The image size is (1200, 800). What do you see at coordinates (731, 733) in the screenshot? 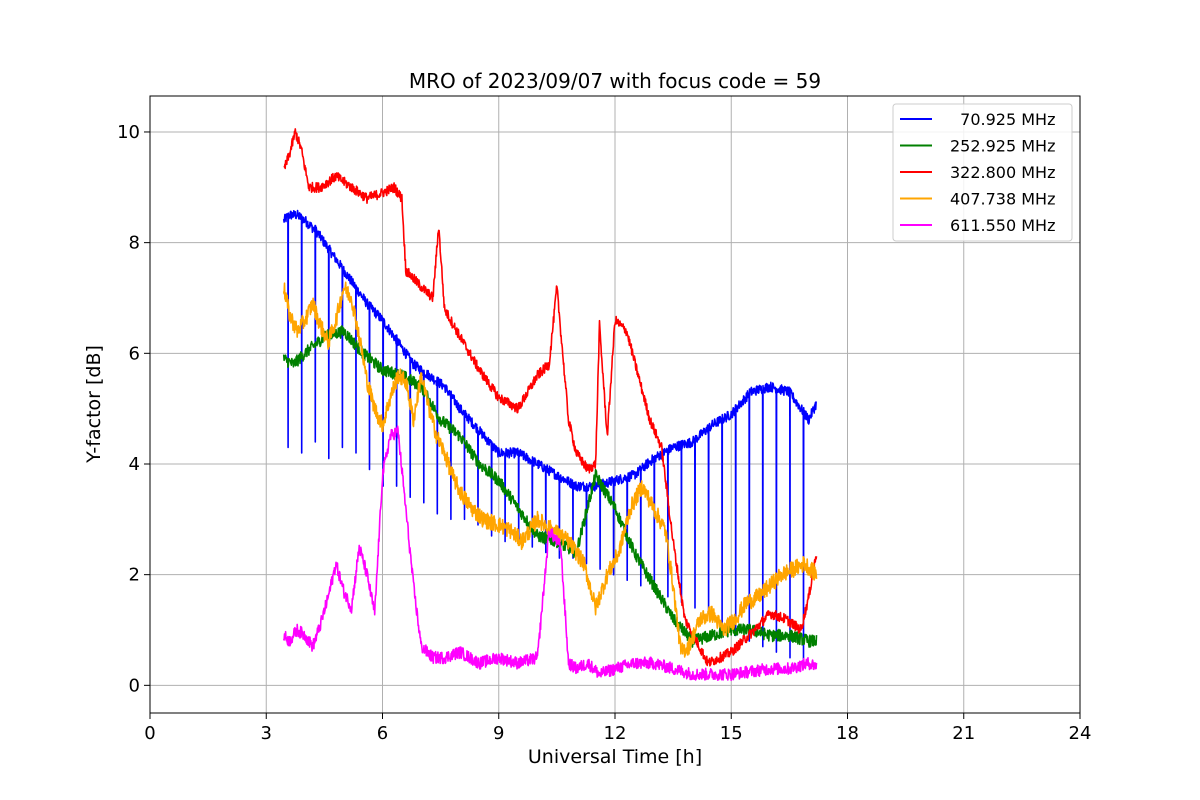
I see `x-tick-label: 15` at bounding box center [731, 733].